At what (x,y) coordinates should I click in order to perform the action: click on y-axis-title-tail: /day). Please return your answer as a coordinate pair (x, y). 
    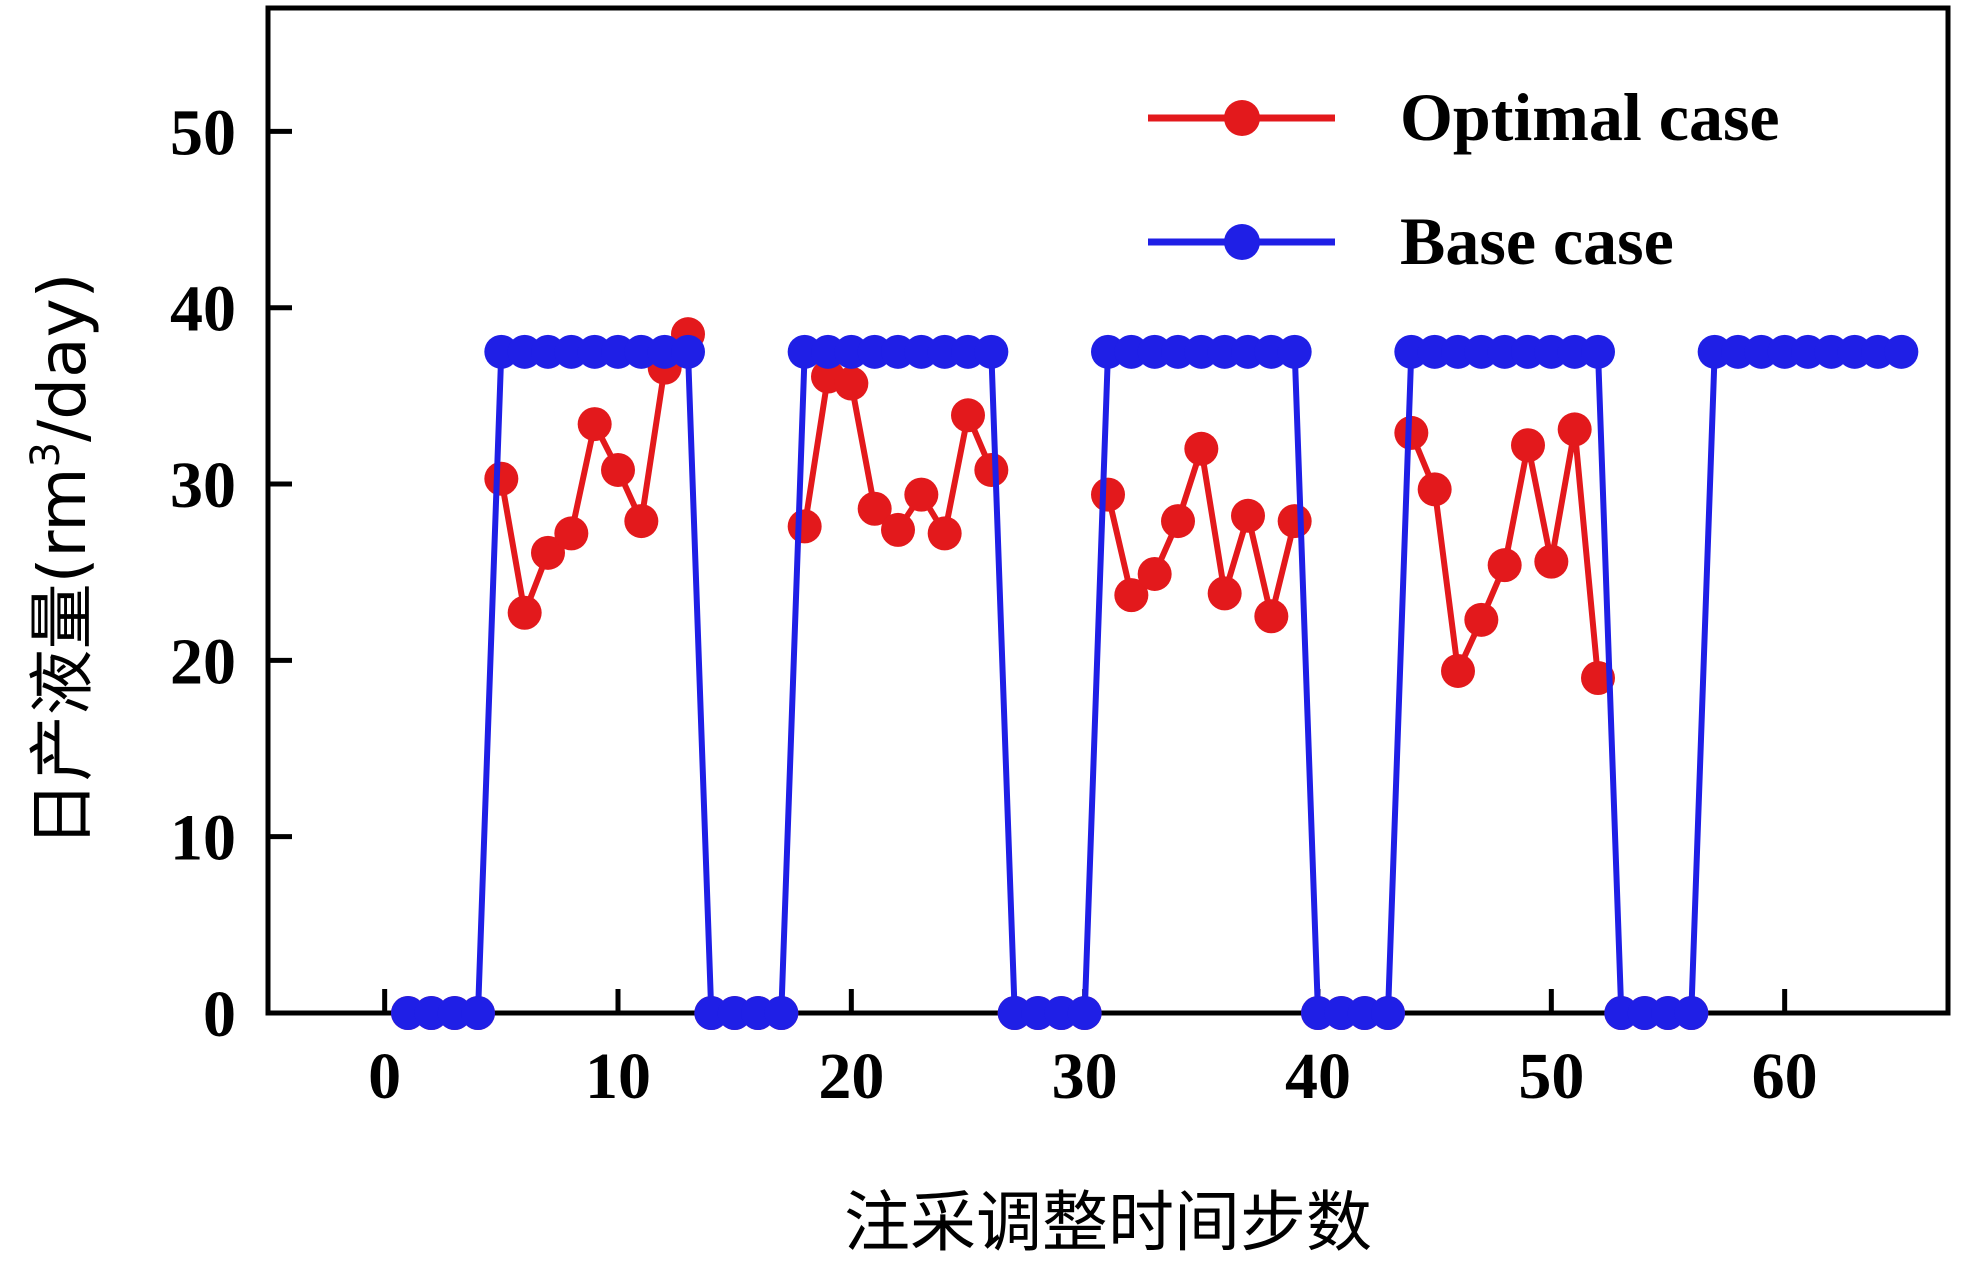
    Looking at the image, I should click on (62, 357).